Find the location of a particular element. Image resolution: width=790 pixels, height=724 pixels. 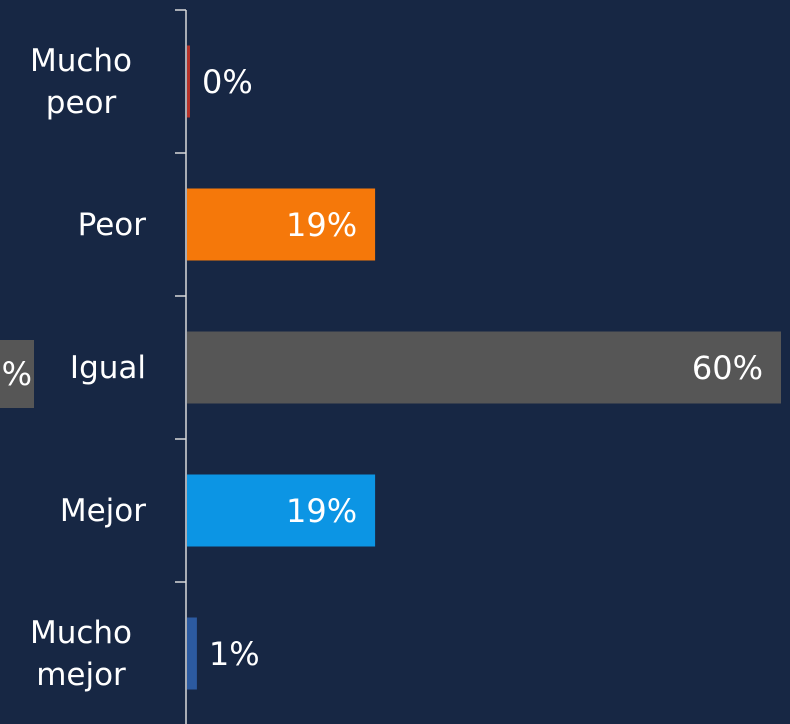

value-label: 0% is located at coordinates (227, 81).